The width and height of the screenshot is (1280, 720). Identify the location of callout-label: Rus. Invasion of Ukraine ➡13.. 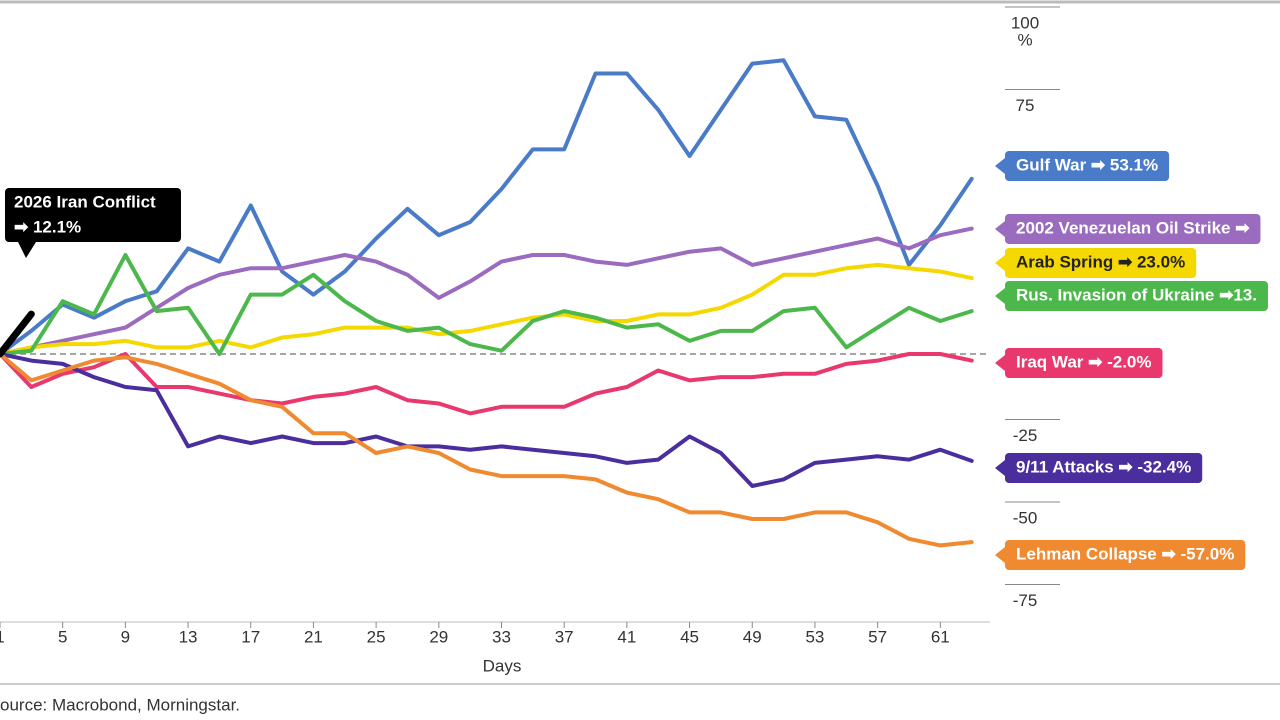
(1136, 294).